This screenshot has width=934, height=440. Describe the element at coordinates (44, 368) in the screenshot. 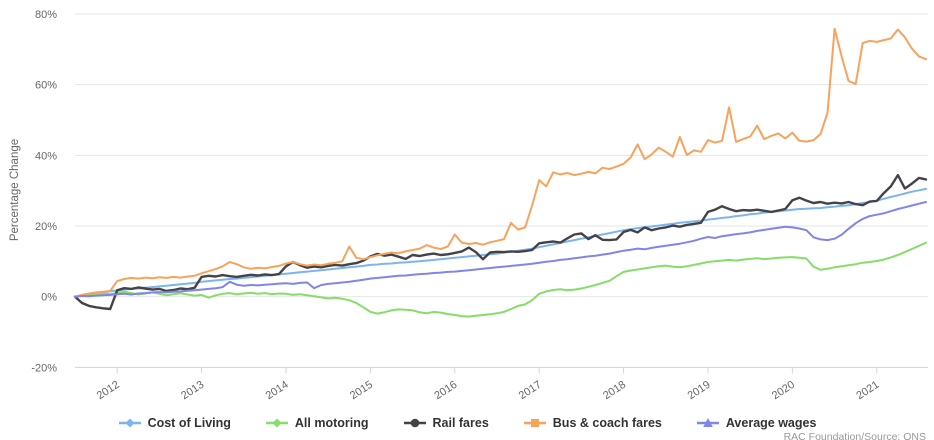

I see `y-tick-label: -20%` at that location.